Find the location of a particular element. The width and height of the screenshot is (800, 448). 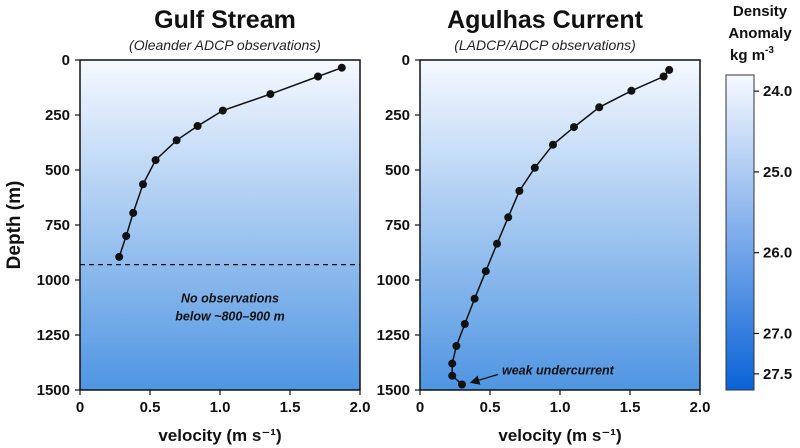

colorbar-title-line-2: Anomaly is located at coordinates (760, 33).